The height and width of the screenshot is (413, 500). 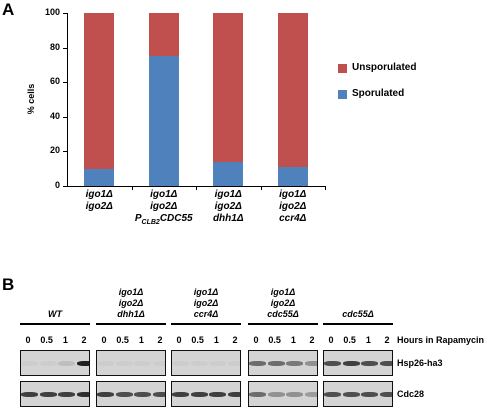 What do you see at coordinates (384, 67) in the screenshot?
I see `legend-label: Unsporulated` at bounding box center [384, 67].